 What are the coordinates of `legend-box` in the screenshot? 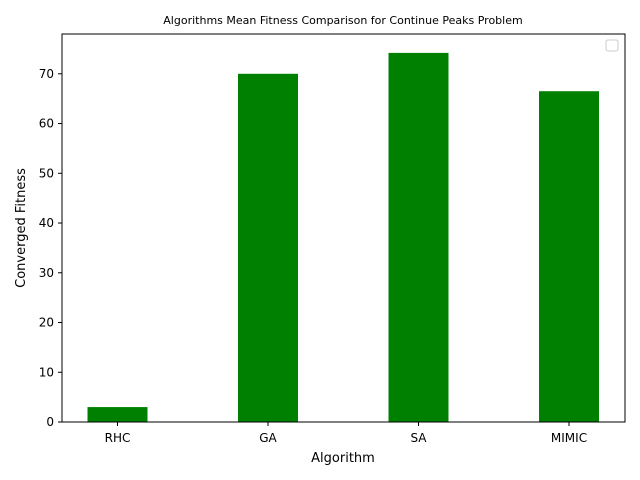 It's located at (612, 45).